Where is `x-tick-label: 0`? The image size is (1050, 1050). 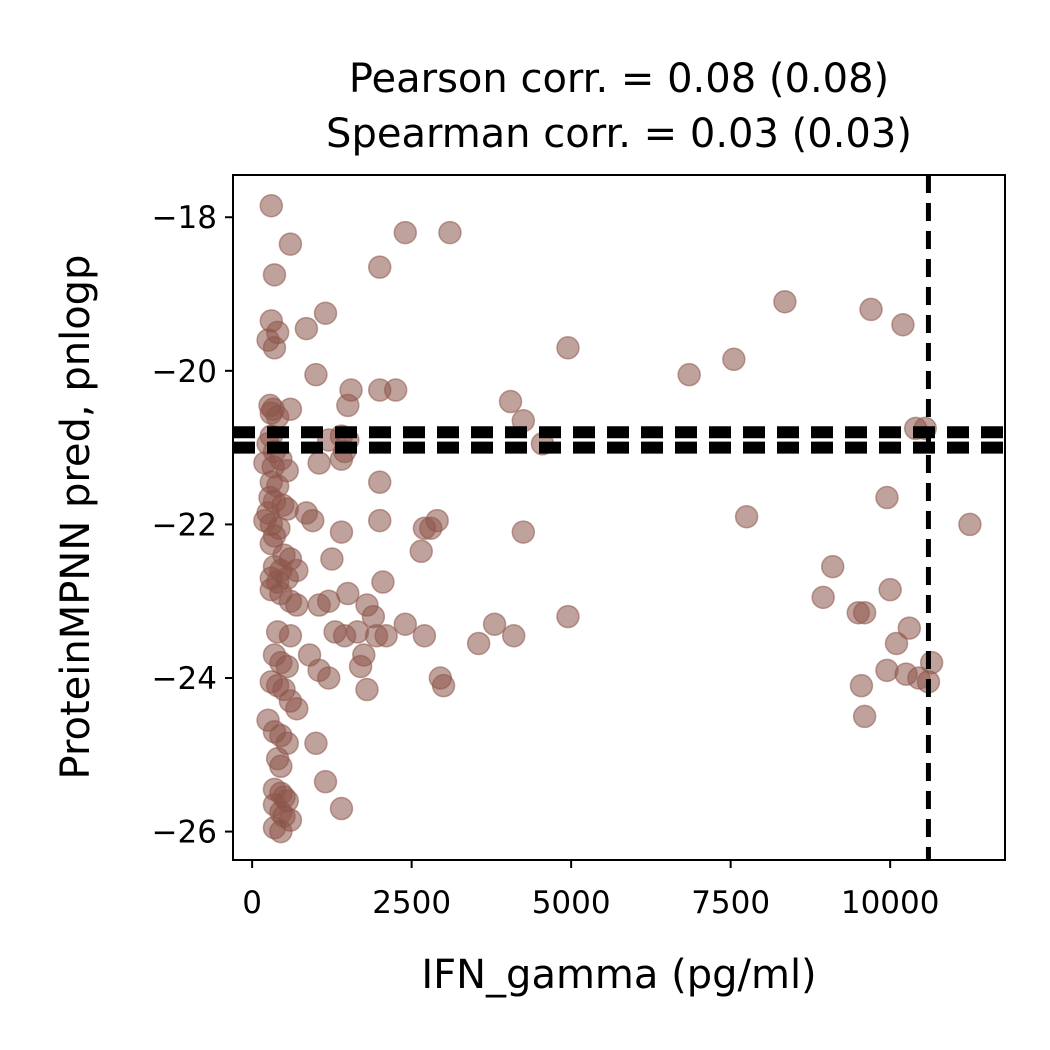
x-tick-label: 0 is located at coordinates (252, 903).